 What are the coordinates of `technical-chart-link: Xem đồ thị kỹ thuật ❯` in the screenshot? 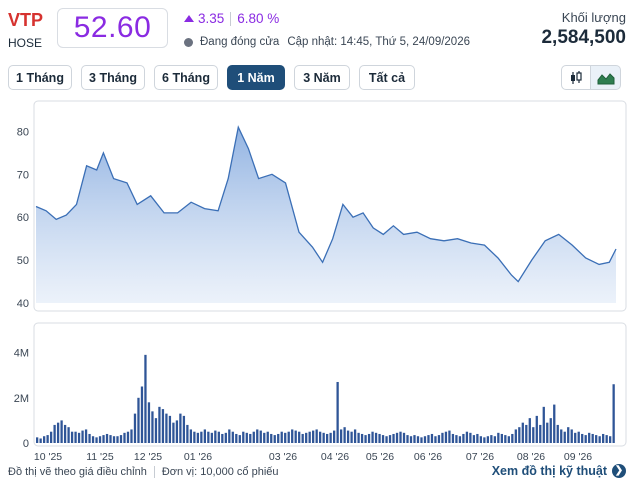 It's located at (559, 471).